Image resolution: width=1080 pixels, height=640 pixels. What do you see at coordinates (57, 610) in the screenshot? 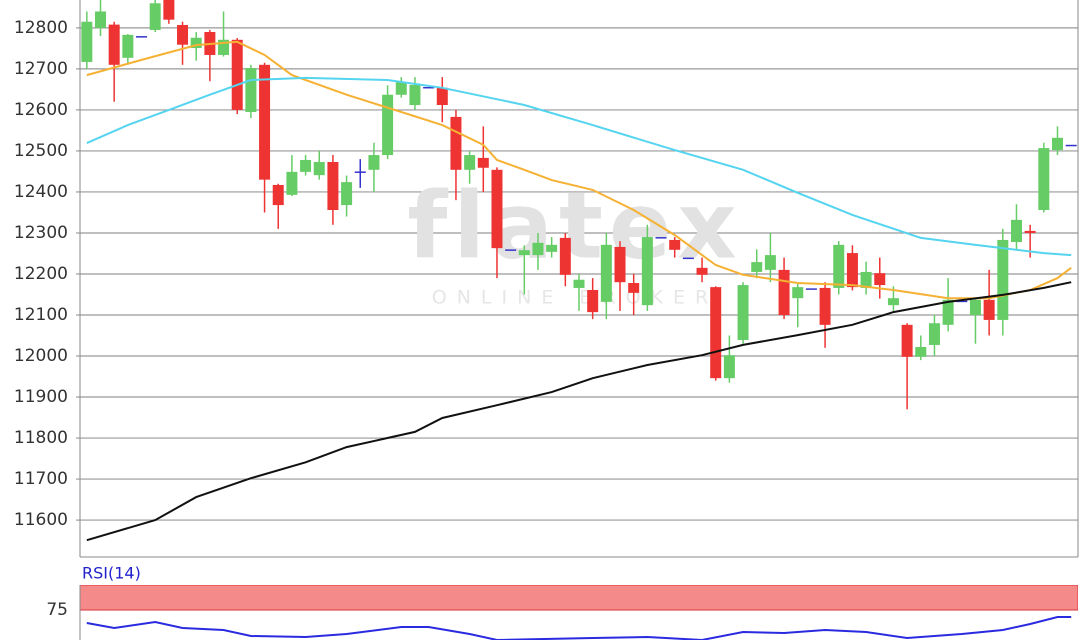
I see `y-tick-label: 75` at bounding box center [57, 610].